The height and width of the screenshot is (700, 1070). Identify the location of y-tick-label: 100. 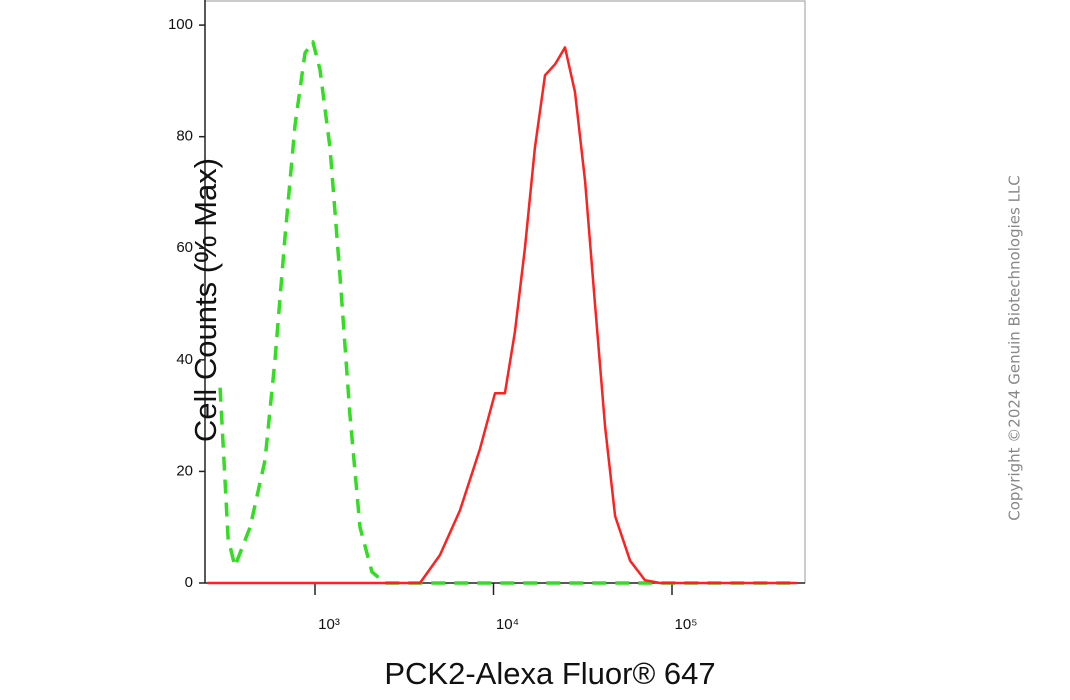
(180, 24).